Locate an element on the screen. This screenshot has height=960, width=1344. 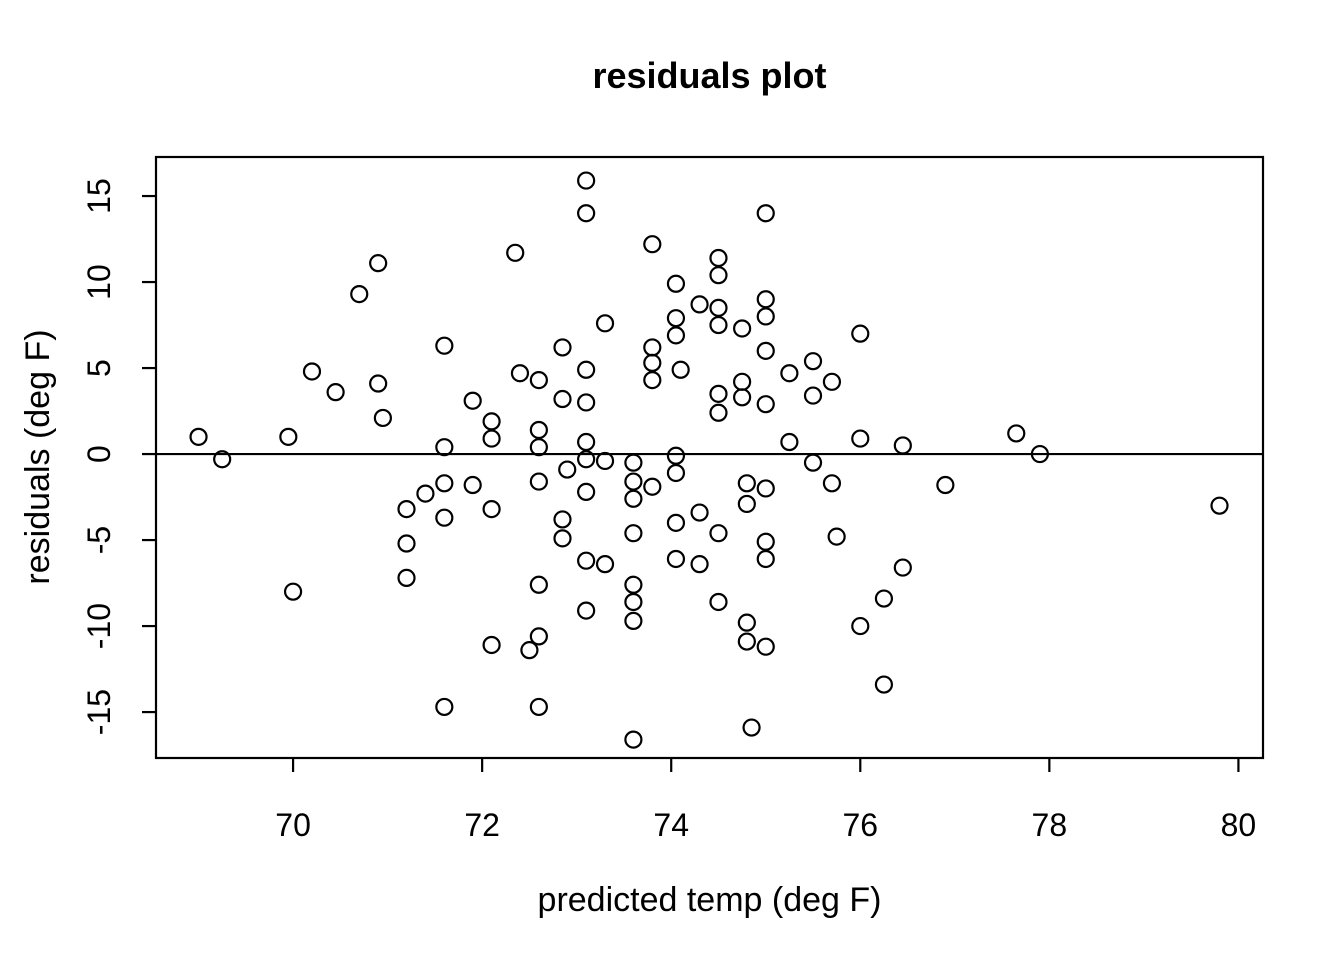
chart-title: residuals plot is located at coordinates (709, 75).